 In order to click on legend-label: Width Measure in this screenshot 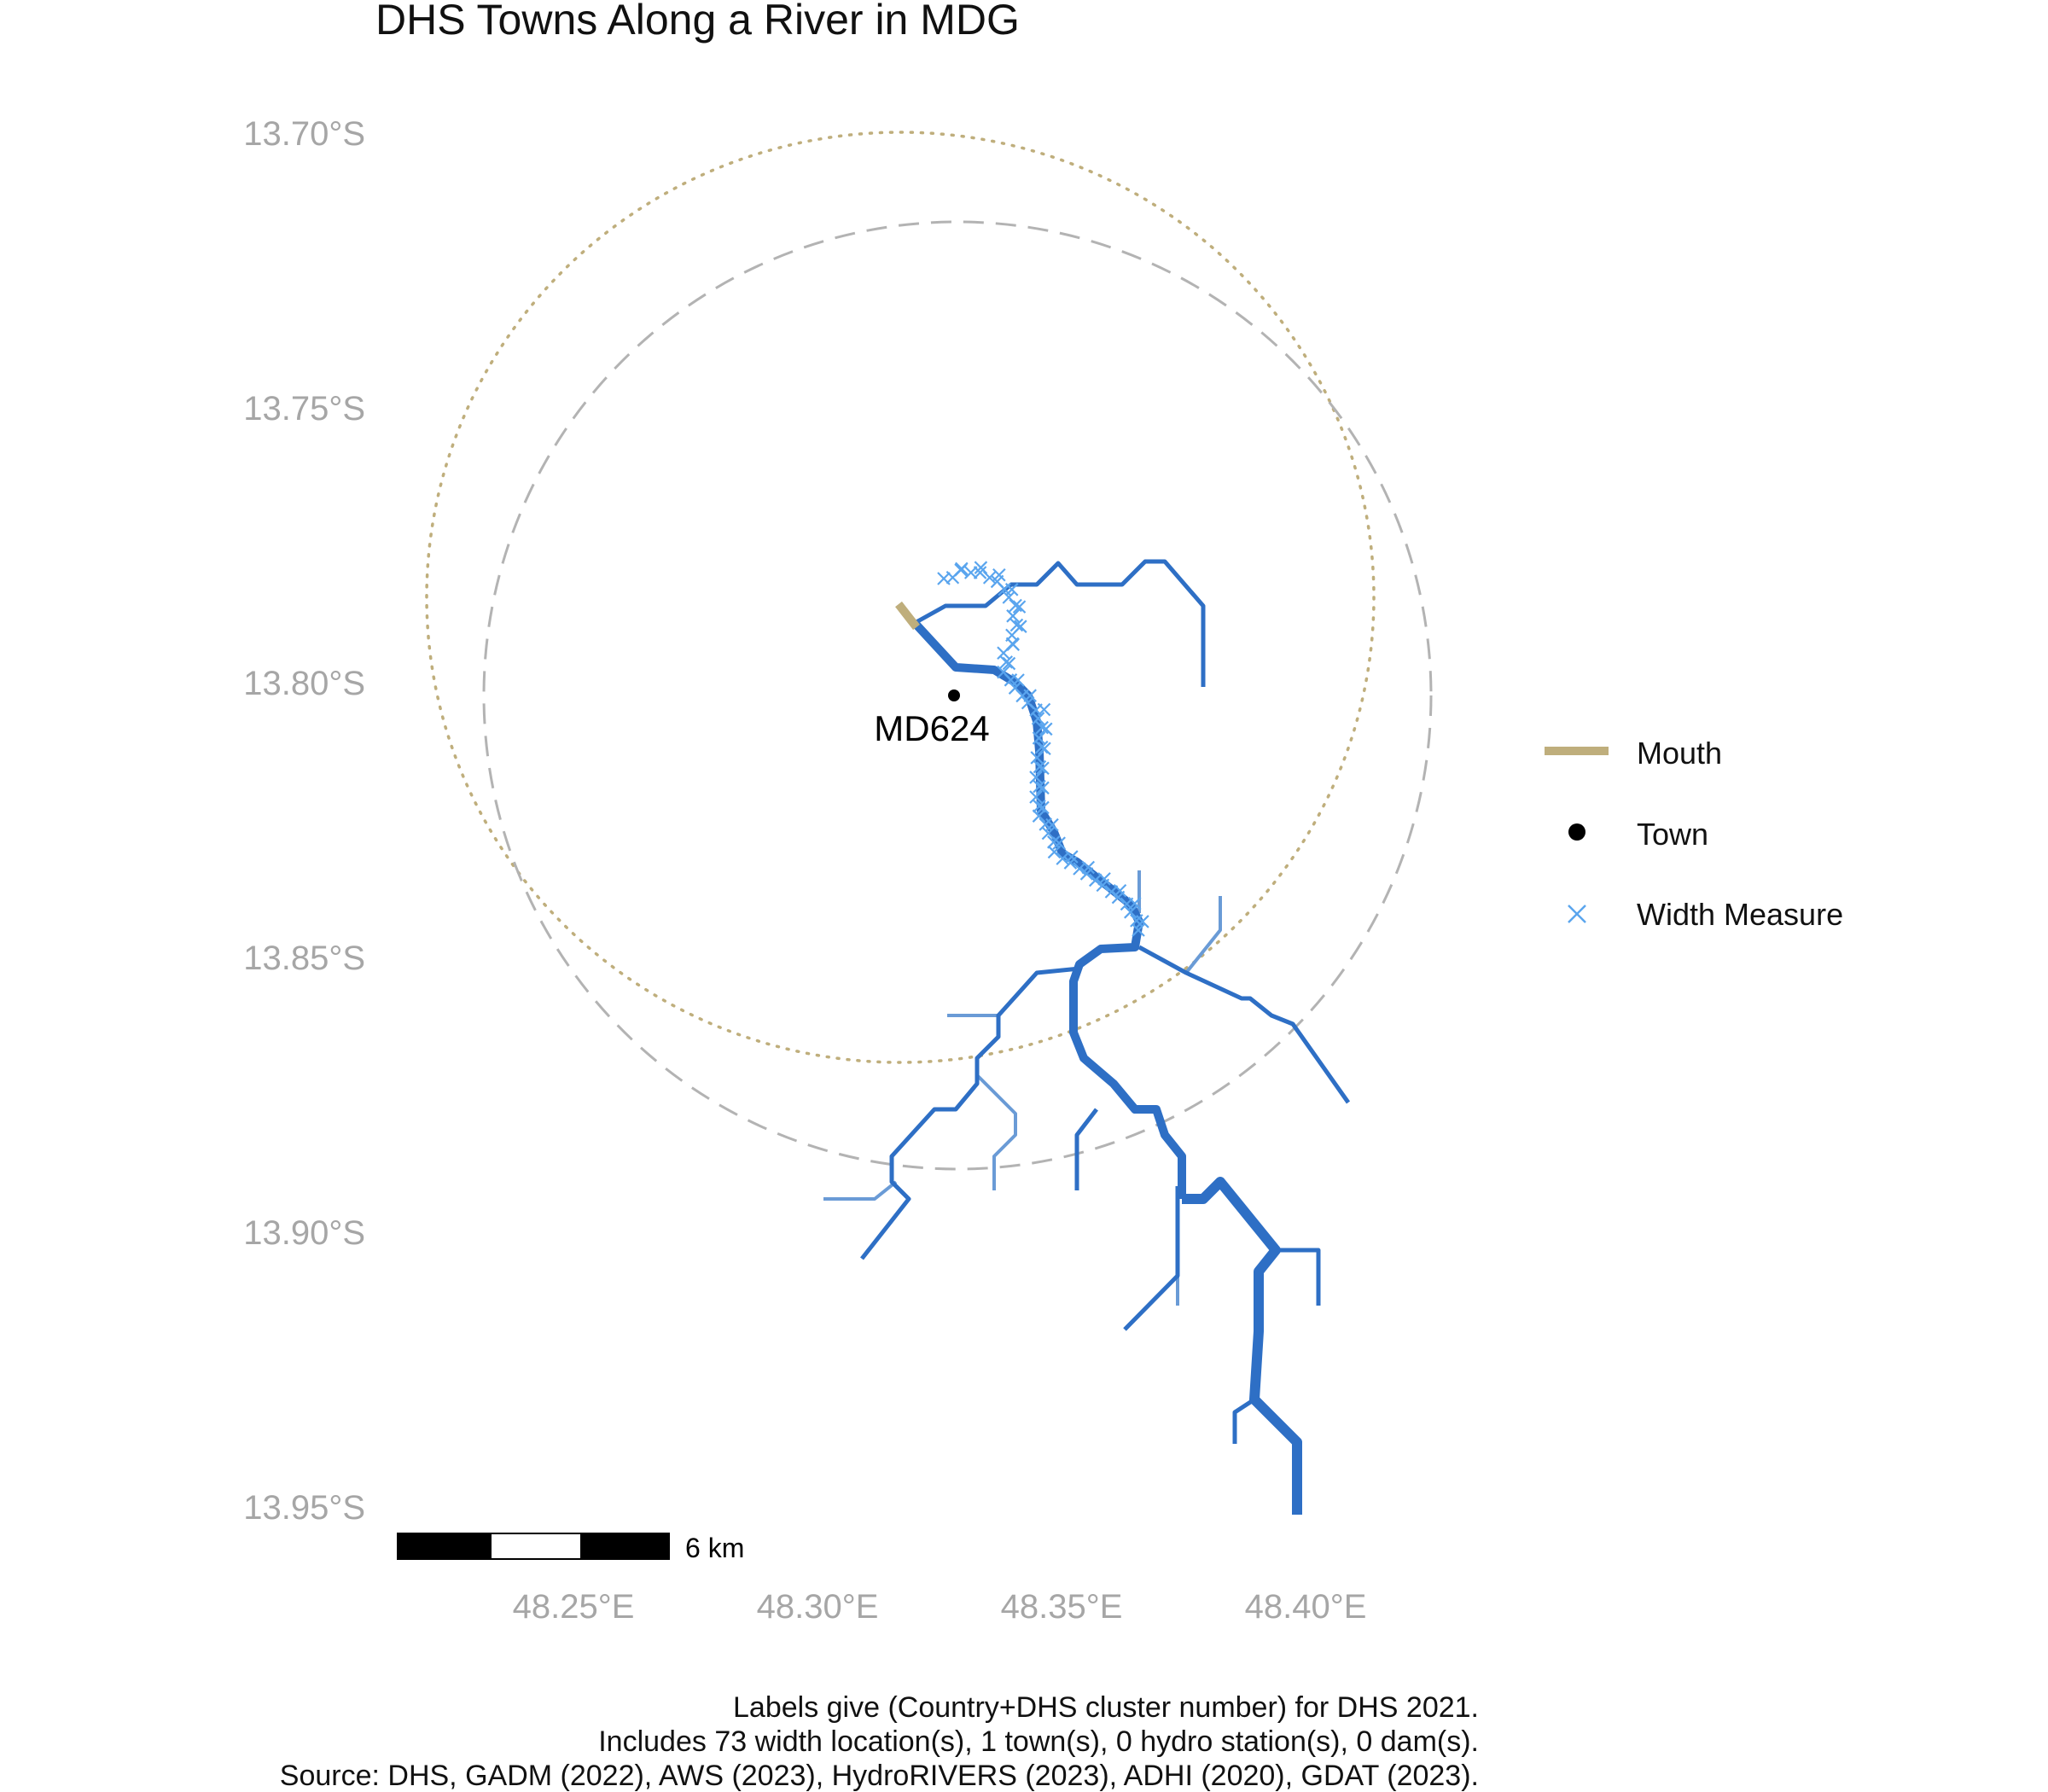, I will do `click(1740, 915)`.